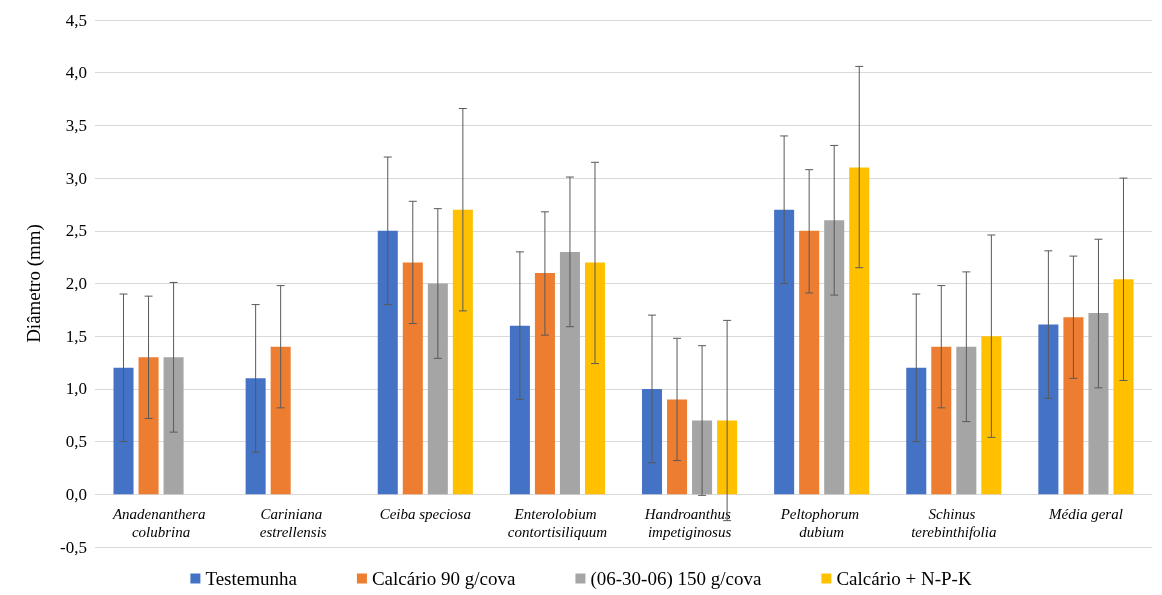 The width and height of the screenshot is (1162, 595). What do you see at coordinates (1085, 514) in the screenshot?
I see `x-tick-label: Média geral` at bounding box center [1085, 514].